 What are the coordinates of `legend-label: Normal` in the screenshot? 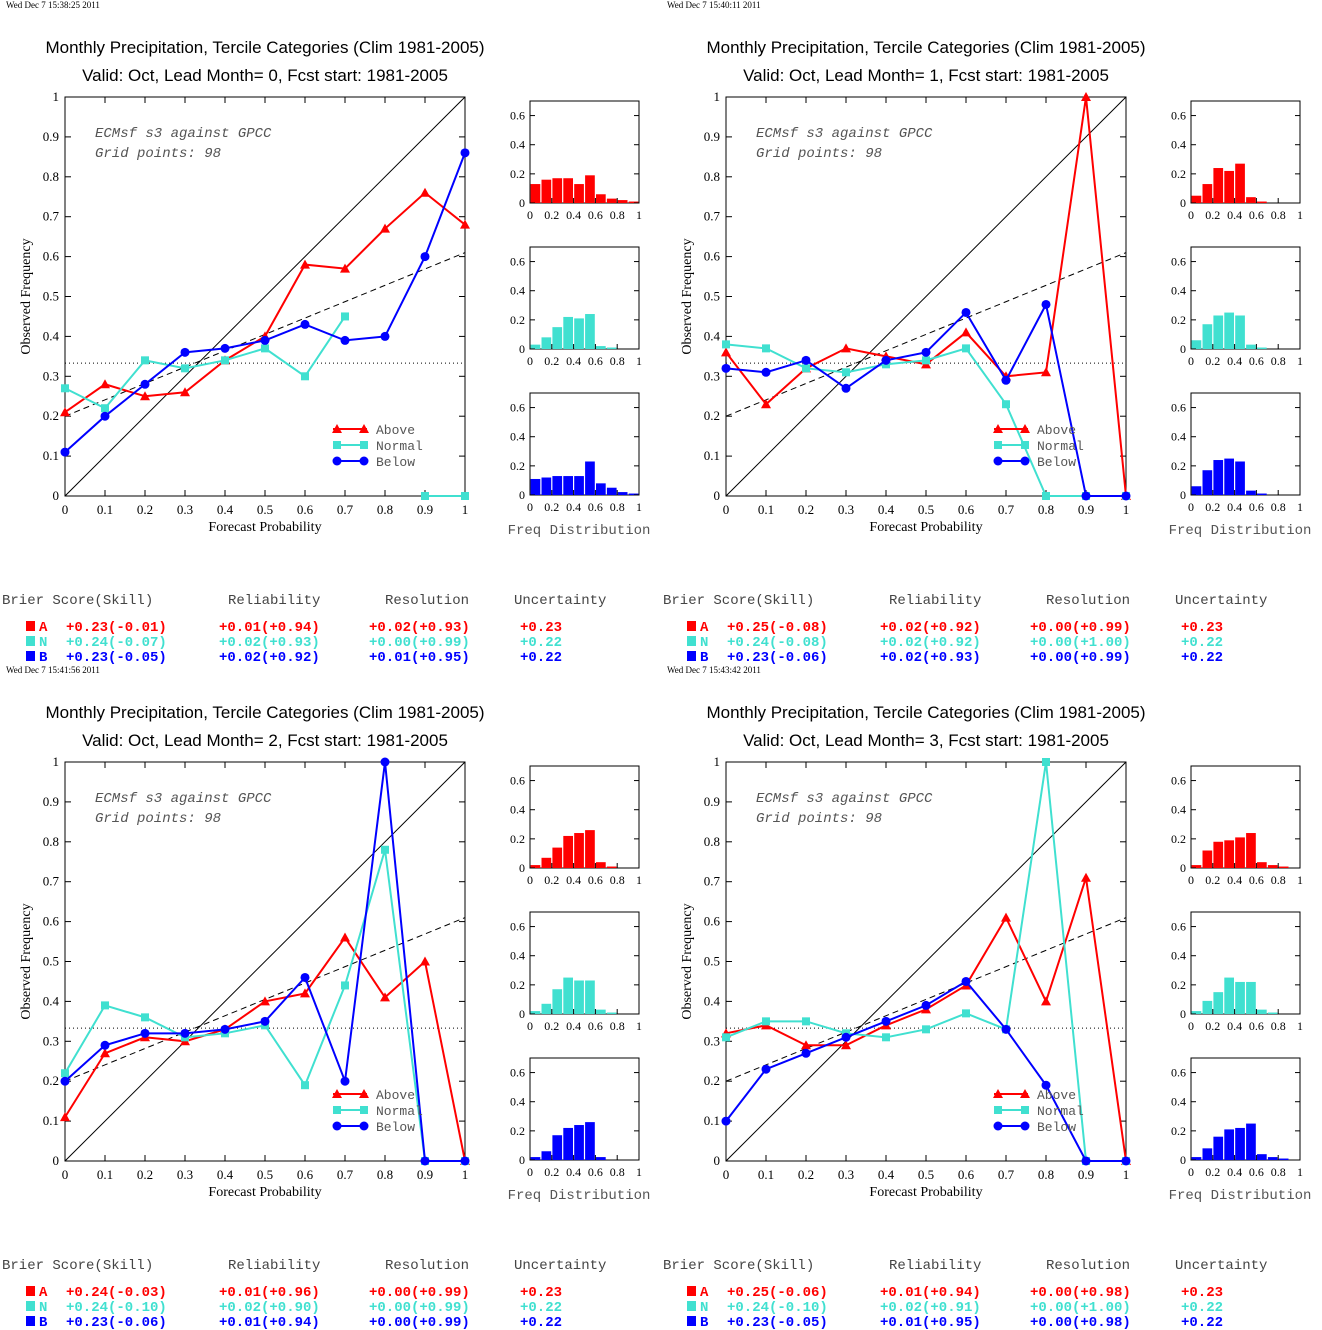 It's located at (1060, 1111).